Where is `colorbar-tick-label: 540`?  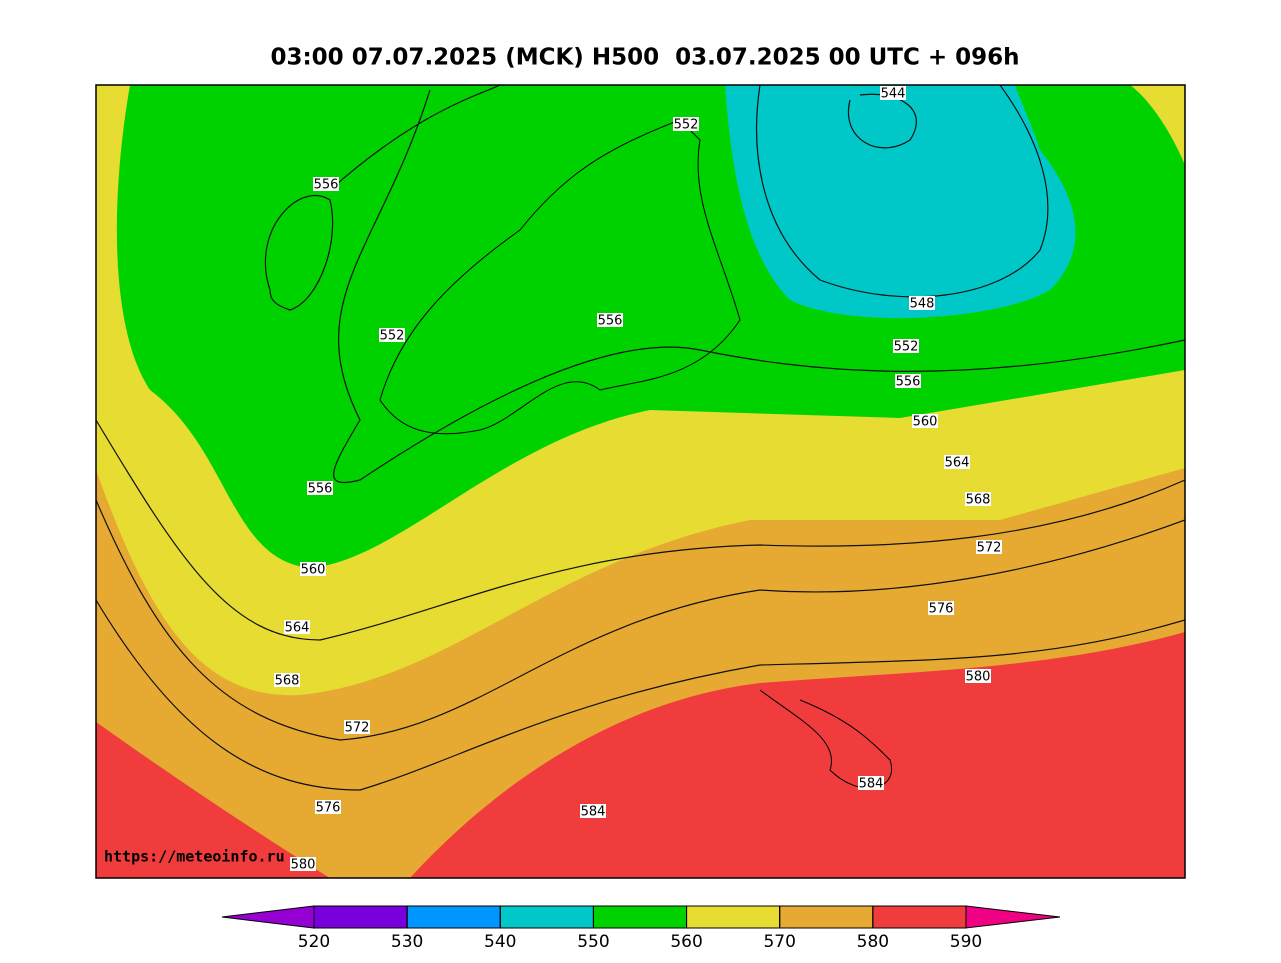
colorbar-tick-label: 540 is located at coordinates (500, 942).